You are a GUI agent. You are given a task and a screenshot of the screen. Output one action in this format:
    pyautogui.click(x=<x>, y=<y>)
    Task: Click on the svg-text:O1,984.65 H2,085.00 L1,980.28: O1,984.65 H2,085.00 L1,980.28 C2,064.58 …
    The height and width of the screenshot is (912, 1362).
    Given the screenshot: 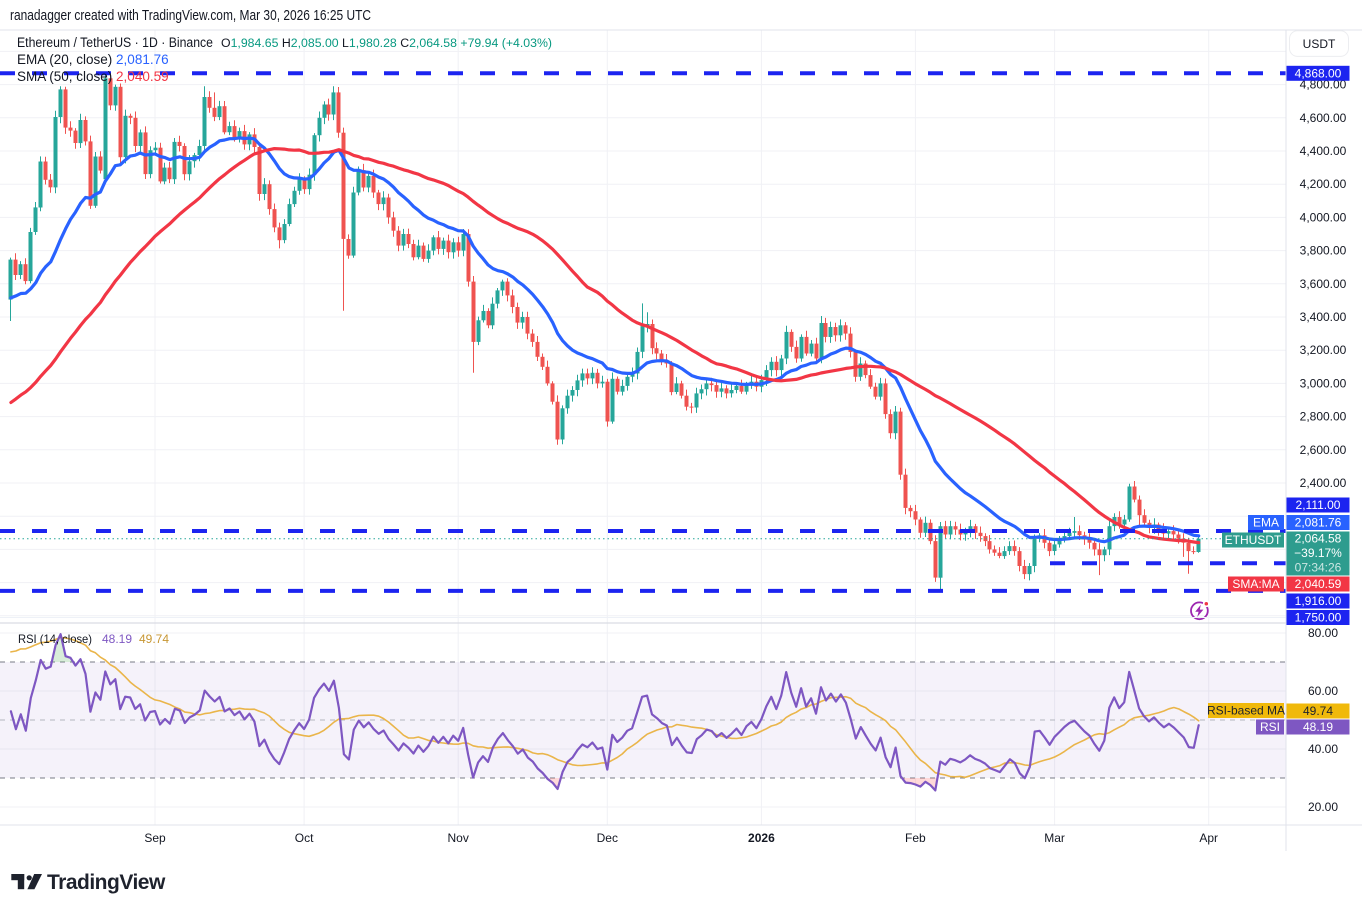 What is the action you would take?
    pyautogui.click(x=386, y=43)
    